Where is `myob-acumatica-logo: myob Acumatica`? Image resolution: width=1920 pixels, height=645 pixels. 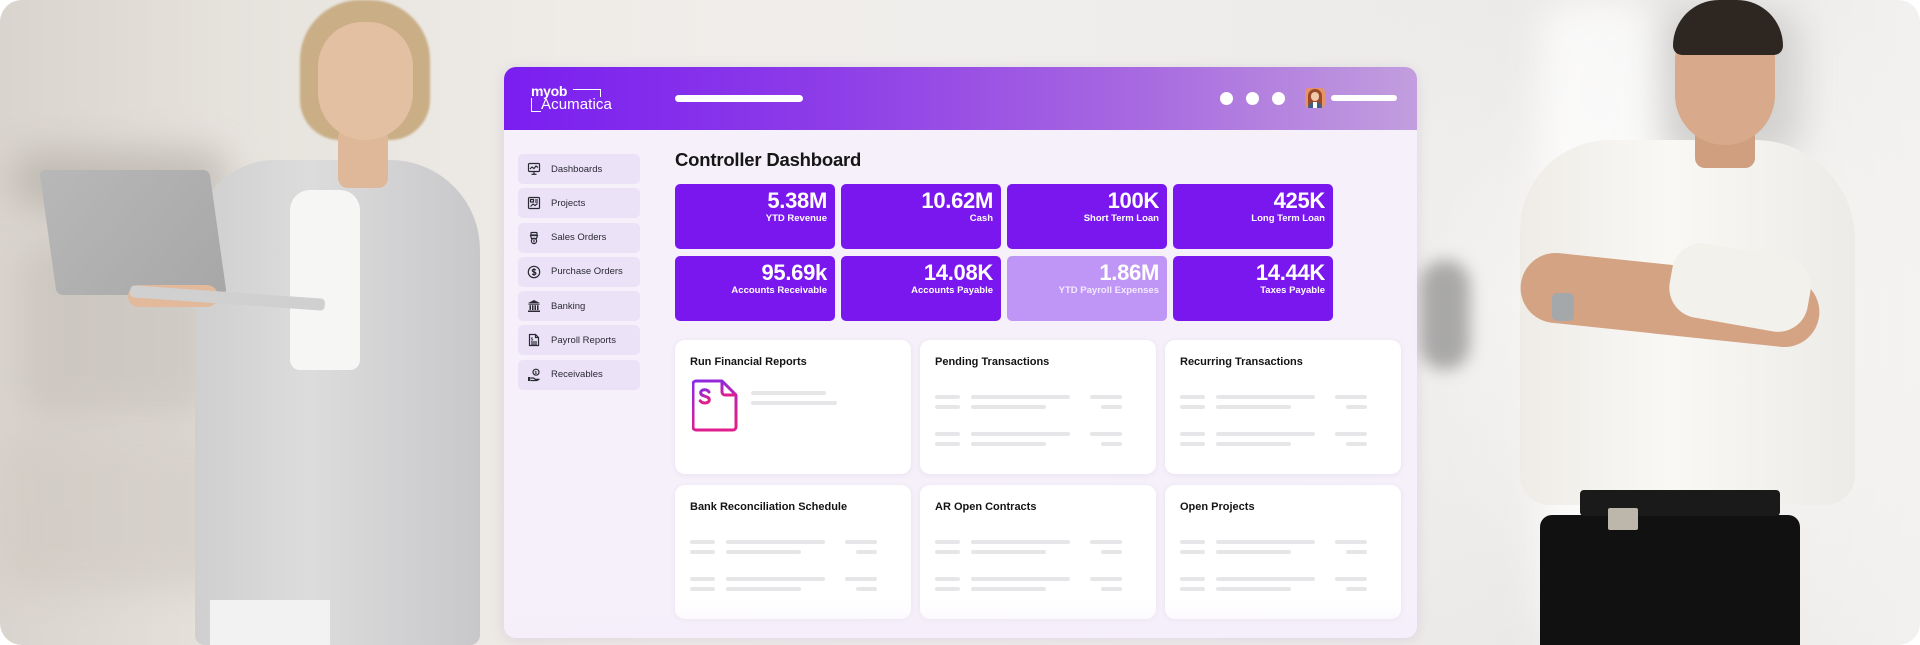
myob-acumatica-logo: myob Acumatica is located at coordinates (586, 100).